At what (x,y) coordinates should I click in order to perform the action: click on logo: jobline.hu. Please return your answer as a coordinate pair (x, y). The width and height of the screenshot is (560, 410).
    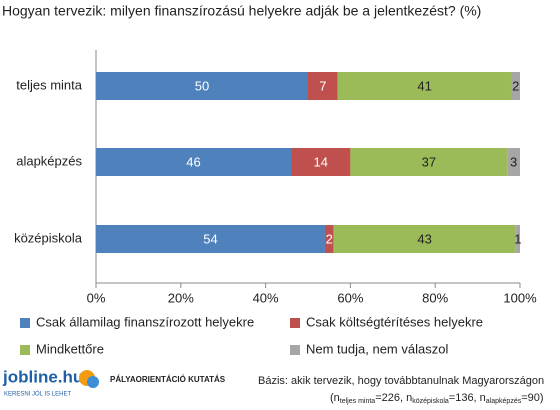
    Looking at the image, I should click on (42, 376).